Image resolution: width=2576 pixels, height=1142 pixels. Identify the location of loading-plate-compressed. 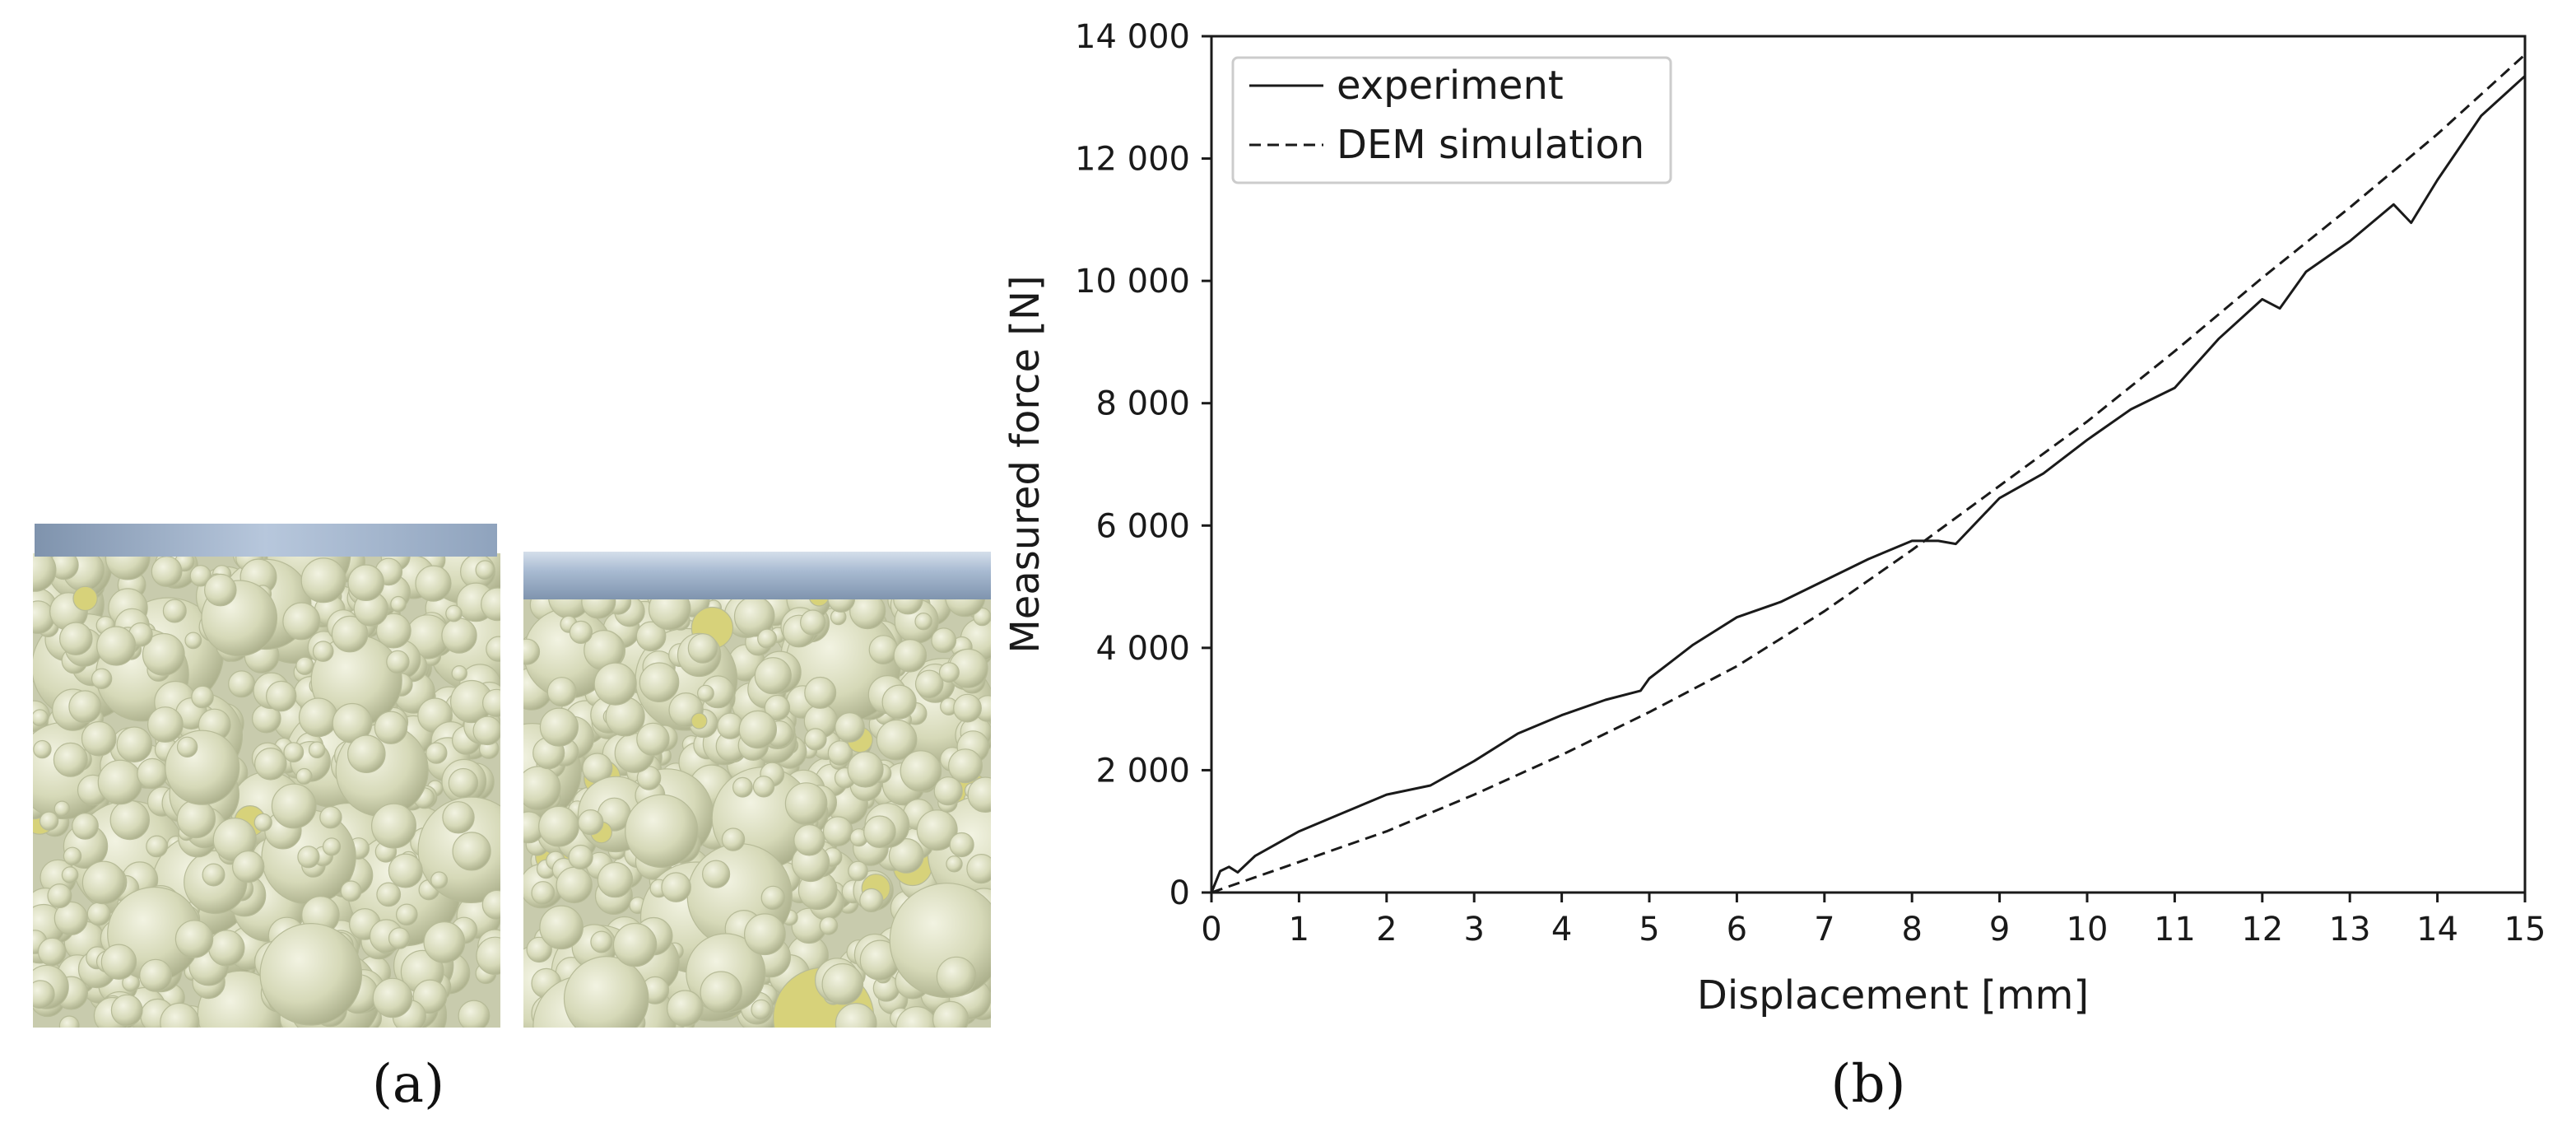
(757, 575).